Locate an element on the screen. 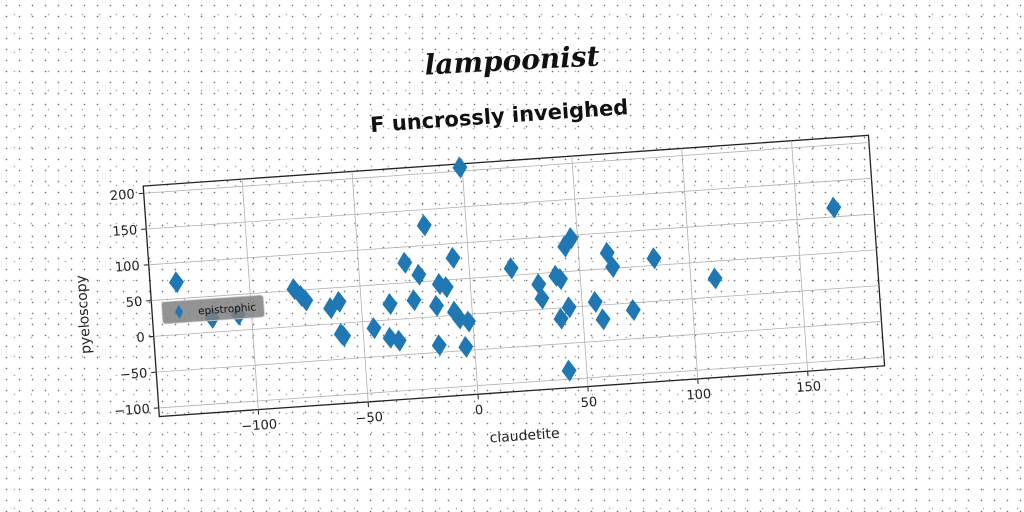 This screenshot has height=512, width=1024. y-tick-label: 100 is located at coordinates (128, 267).